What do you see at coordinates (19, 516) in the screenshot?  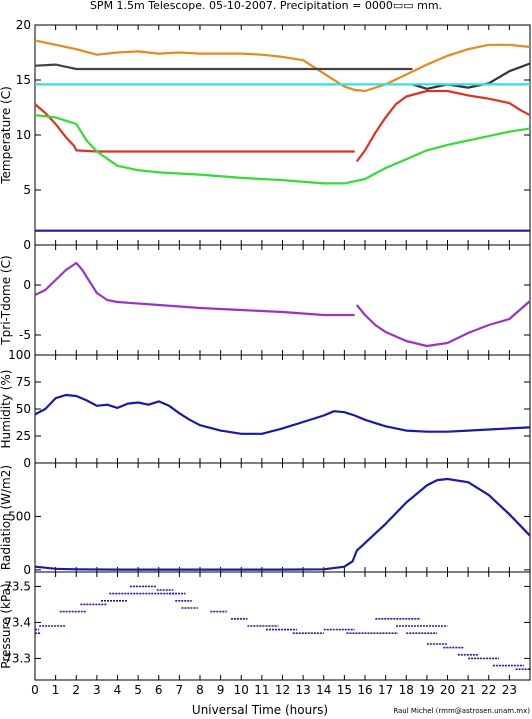 I see `y-tick-label: 500` at bounding box center [19, 516].